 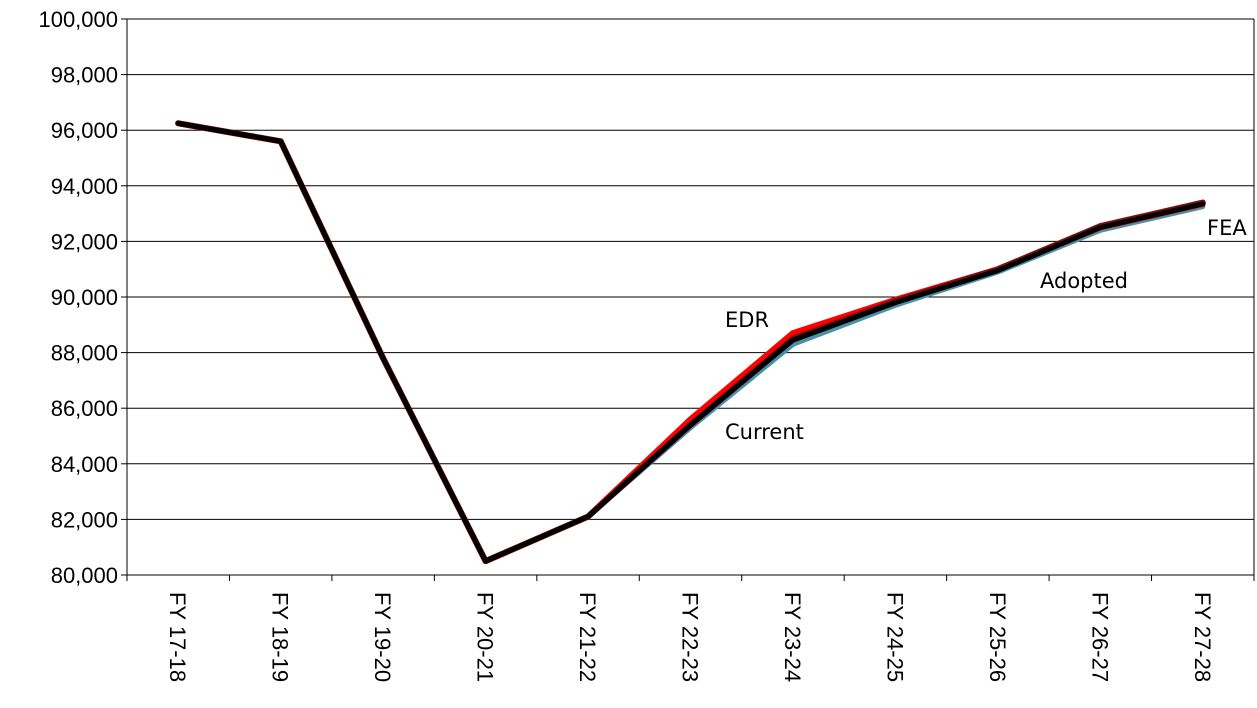 I want to click on y-tick-label: 80,000, so click(x=84, y=575).